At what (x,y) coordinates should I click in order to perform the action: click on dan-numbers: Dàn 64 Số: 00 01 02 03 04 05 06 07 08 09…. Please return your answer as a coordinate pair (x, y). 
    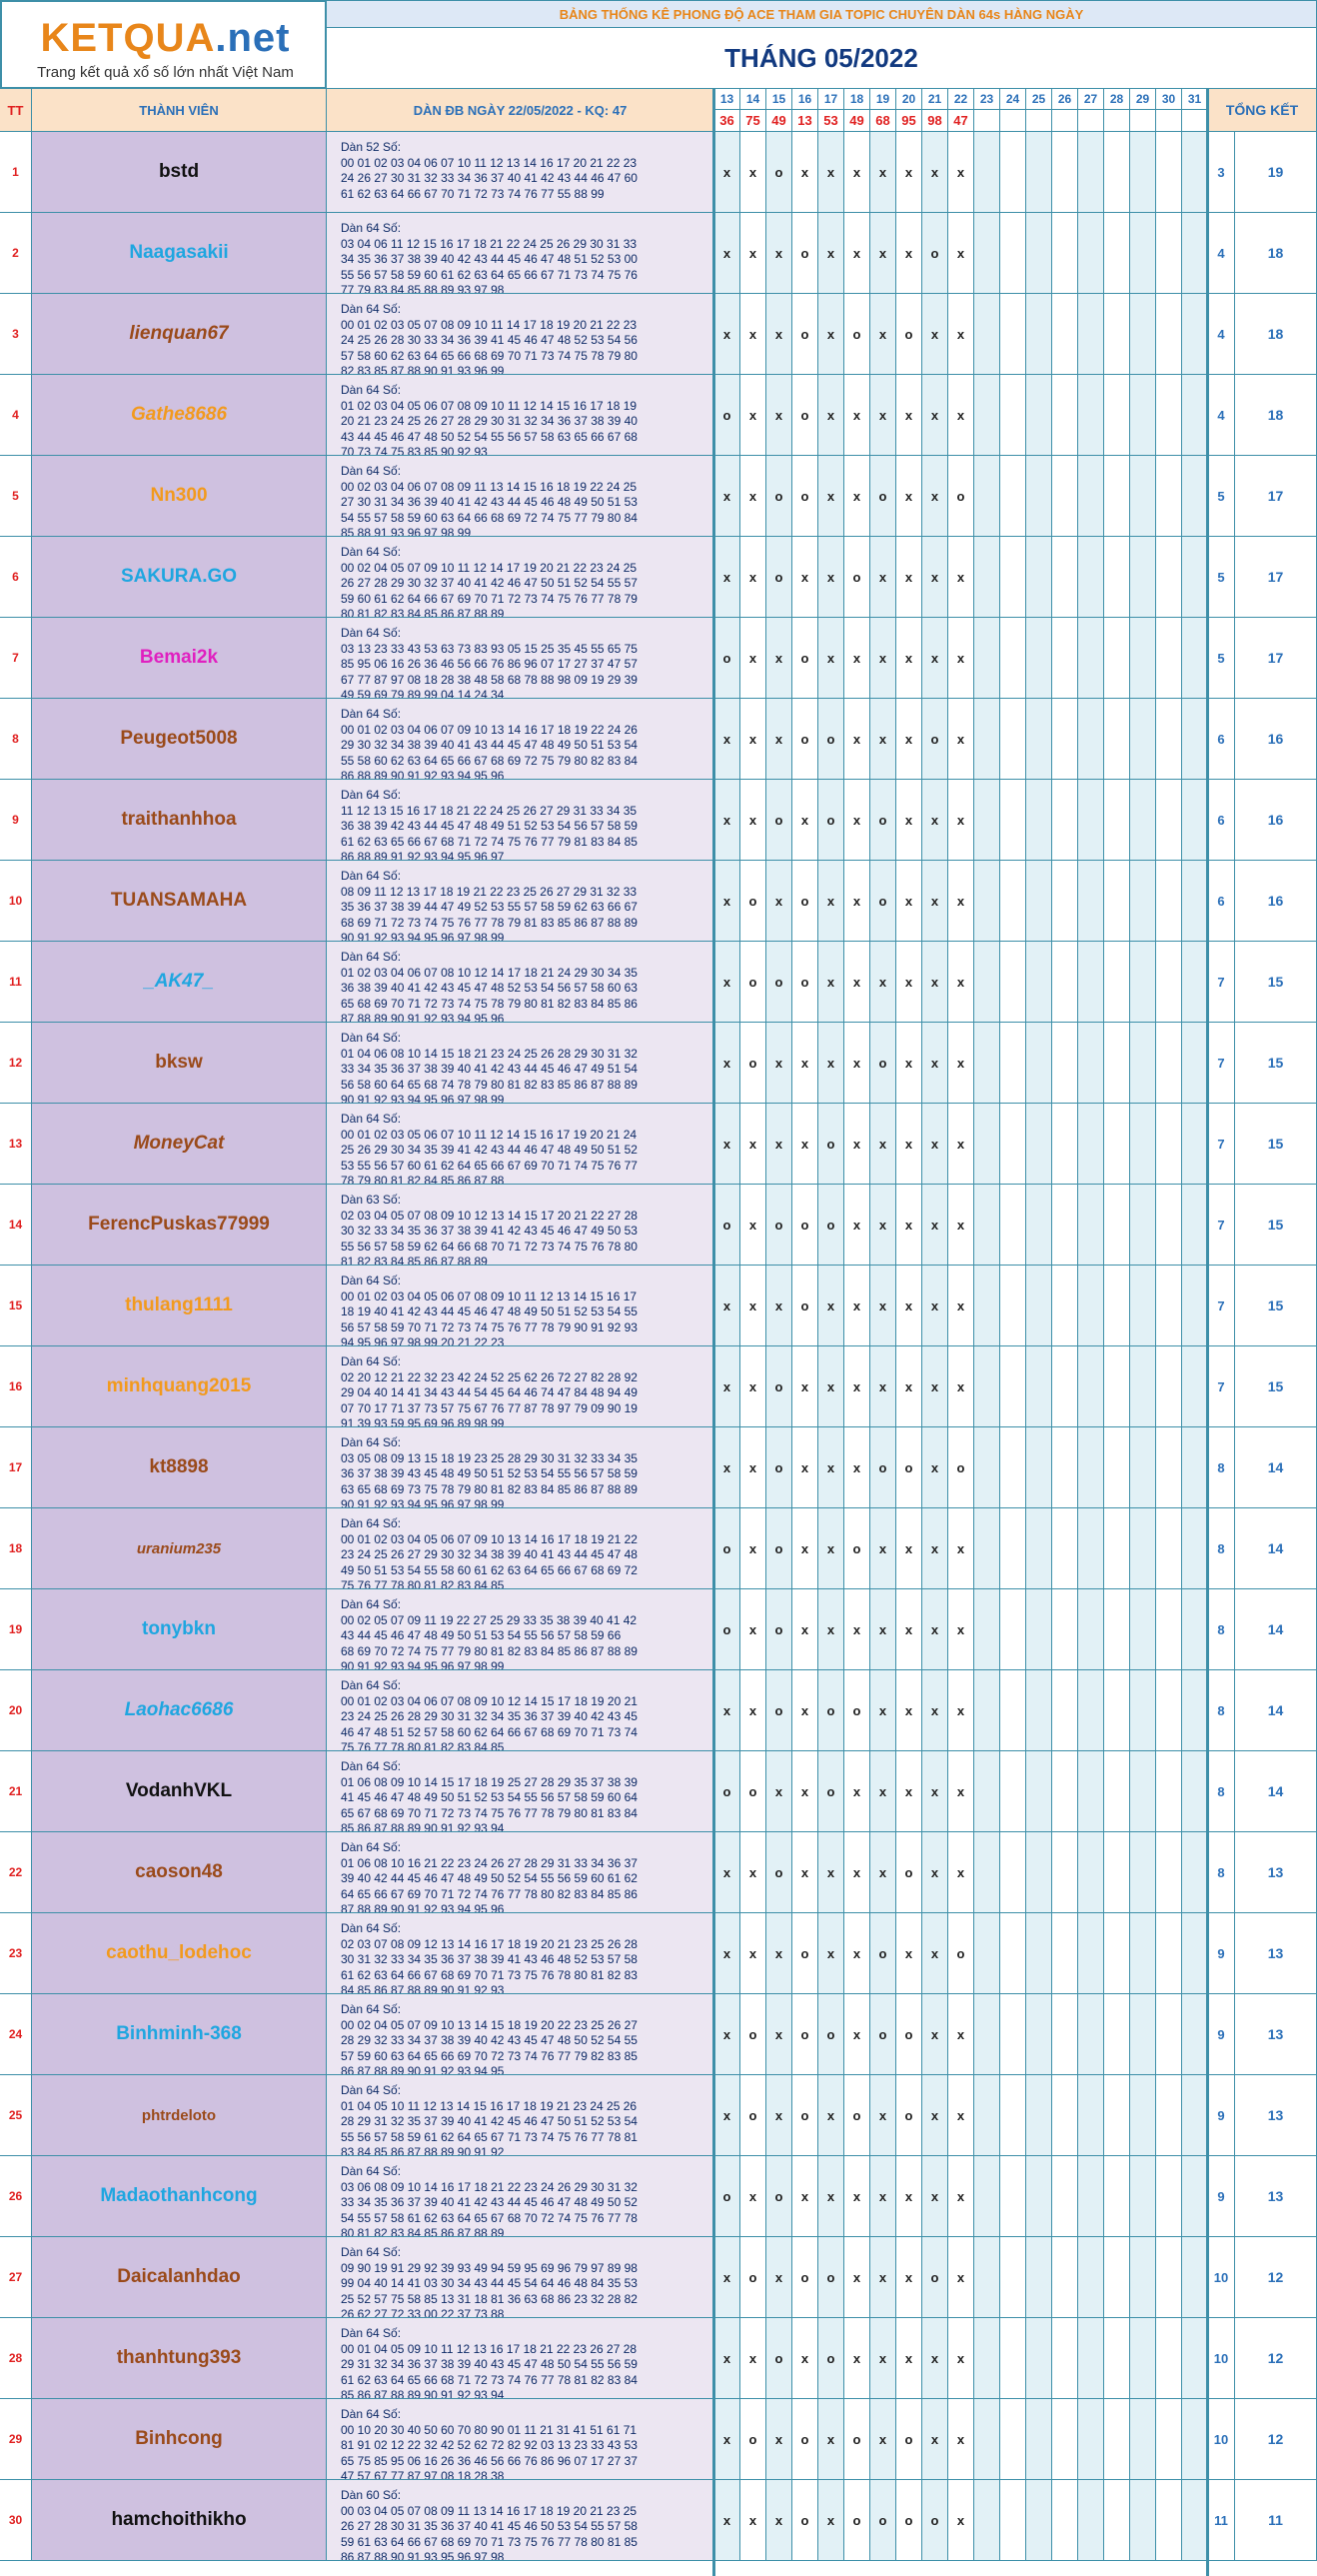
    Looking at the image, I should click on (520, 1306).